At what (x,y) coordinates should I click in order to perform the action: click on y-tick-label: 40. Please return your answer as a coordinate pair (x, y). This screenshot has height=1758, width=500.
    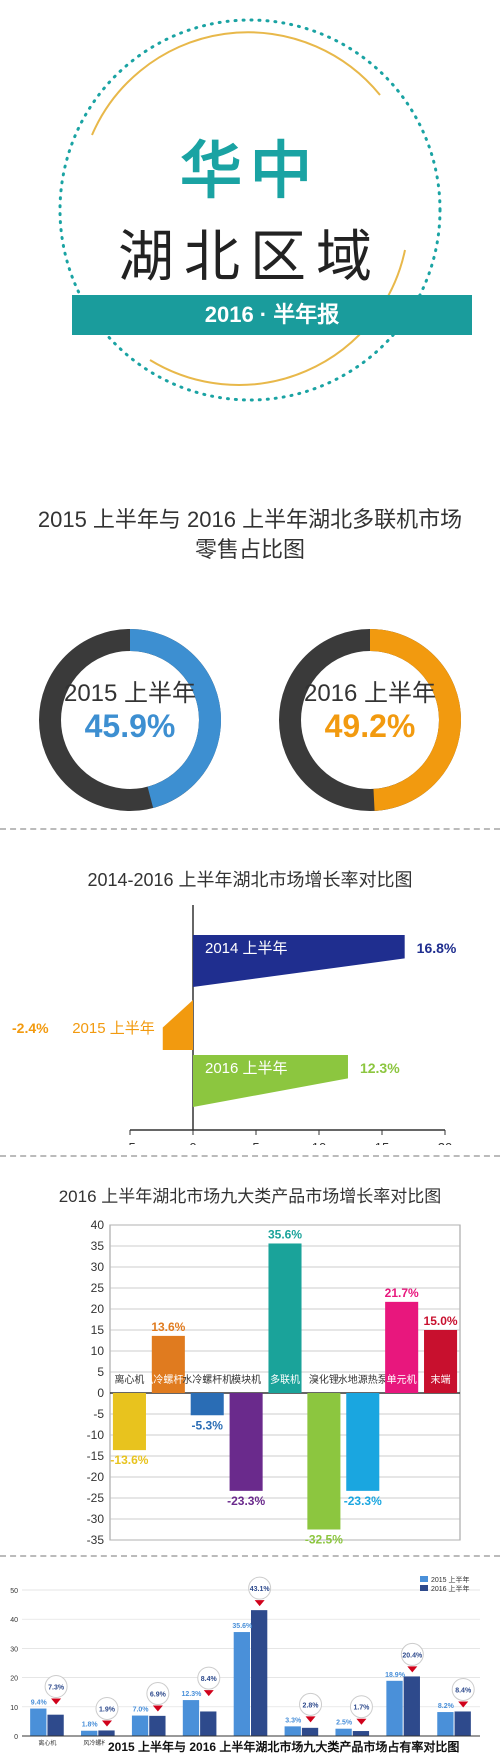
    Looking at the image, I should click on (98, 1225).